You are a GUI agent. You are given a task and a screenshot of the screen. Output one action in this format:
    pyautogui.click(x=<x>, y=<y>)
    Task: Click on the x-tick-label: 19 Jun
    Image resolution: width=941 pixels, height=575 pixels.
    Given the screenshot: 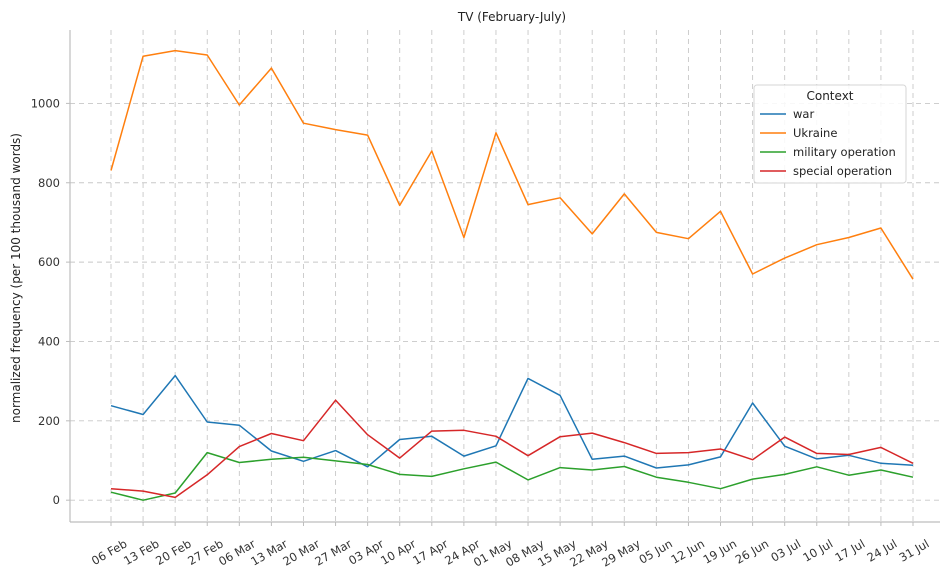 What is the action you would take?
    pyautogui.click(x=720, y=551)
    